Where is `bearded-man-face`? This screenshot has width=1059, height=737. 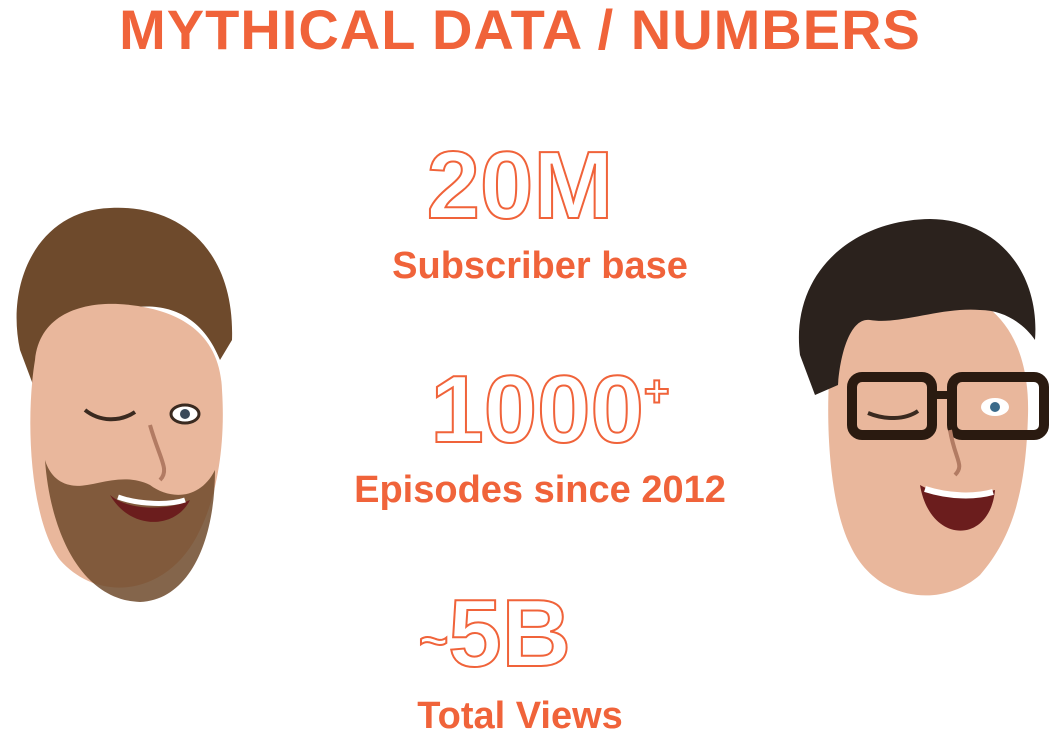 bearded-man-face is located at coordinates (124, 404).